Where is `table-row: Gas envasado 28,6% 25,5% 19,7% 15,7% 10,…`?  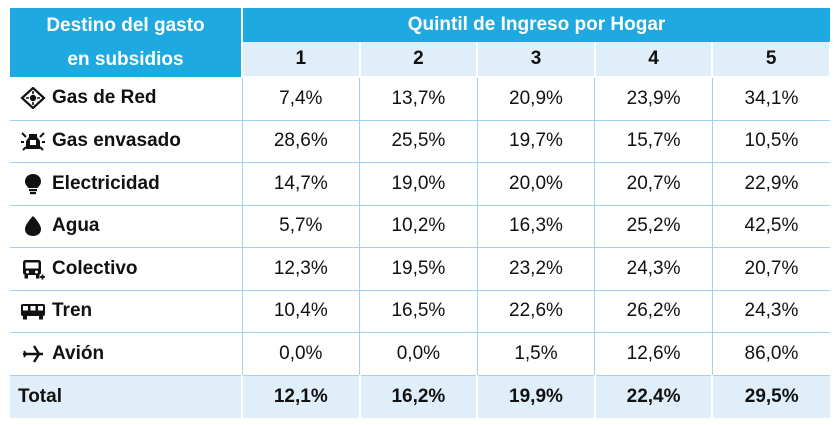
table-row: Gas envasado 28,6% 25,5% 19,7% 15,7% 10,… is located at coordinates (420, 141).